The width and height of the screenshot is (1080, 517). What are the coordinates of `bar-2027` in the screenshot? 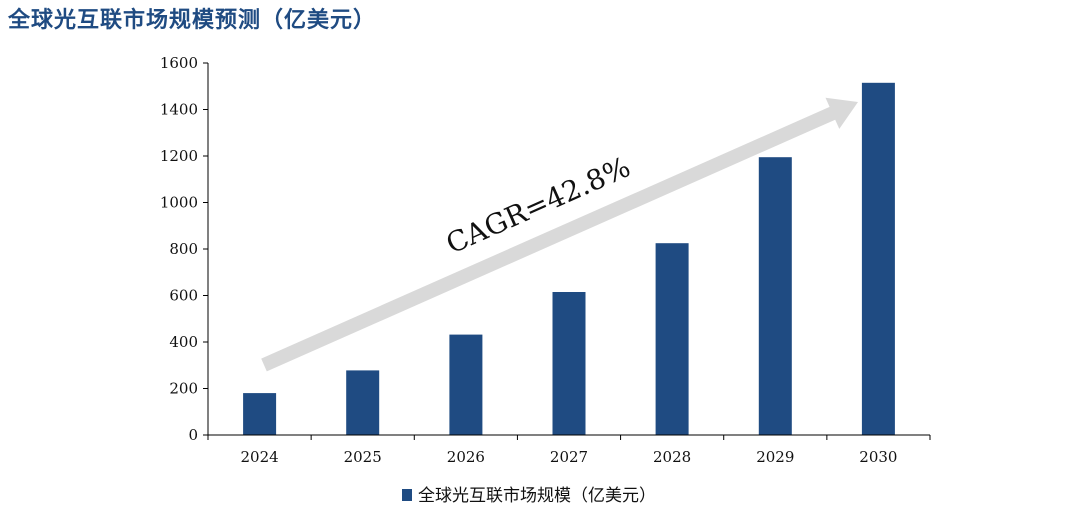 It's located at (569, 363).